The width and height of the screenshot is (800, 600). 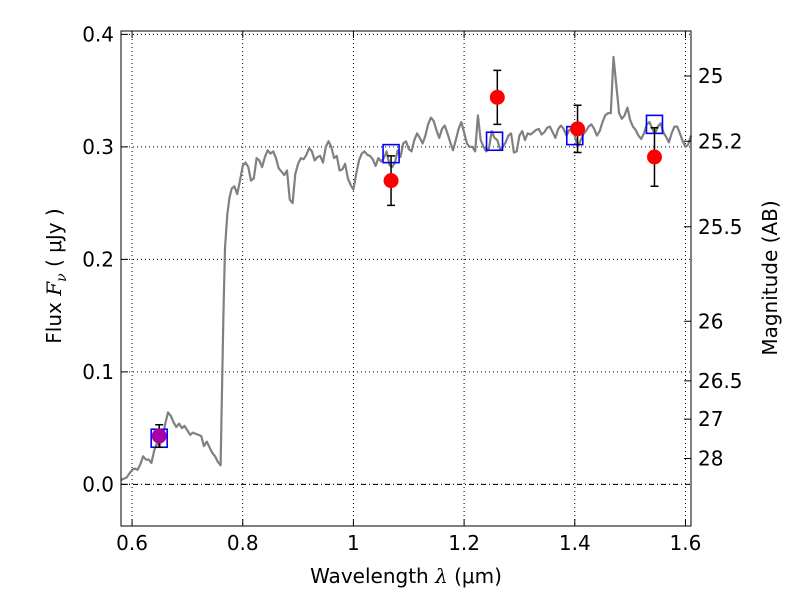 I want to click on y-tick-label: 0.2, so click(x=98, y=259).